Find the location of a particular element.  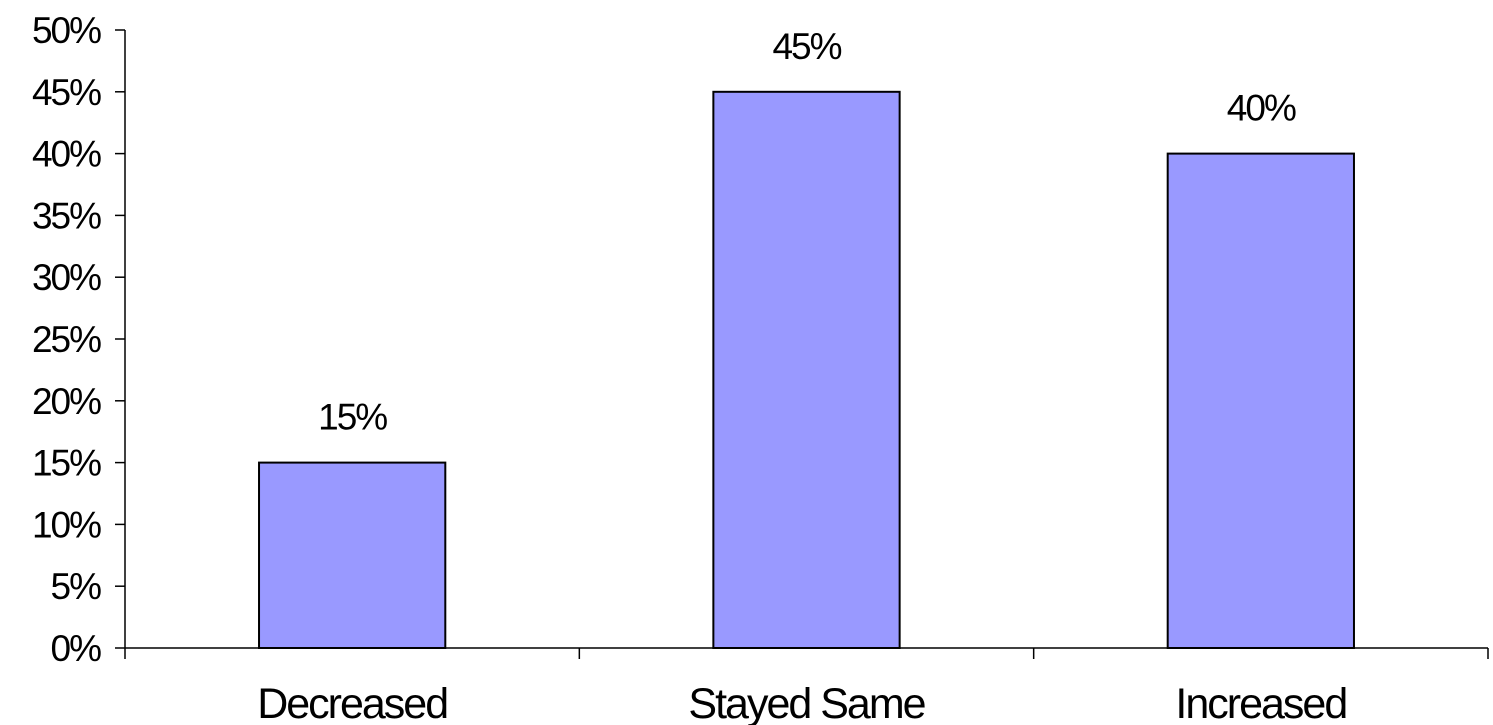

y-tick-label: 50% is located at coordinates (66, 30).